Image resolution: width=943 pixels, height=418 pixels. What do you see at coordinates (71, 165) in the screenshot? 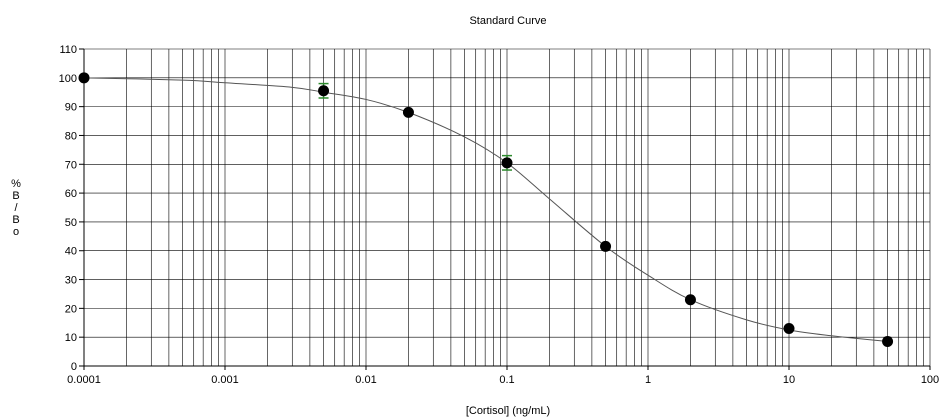
I see `y-tick-label: 70` at bounding box center [71, 165].